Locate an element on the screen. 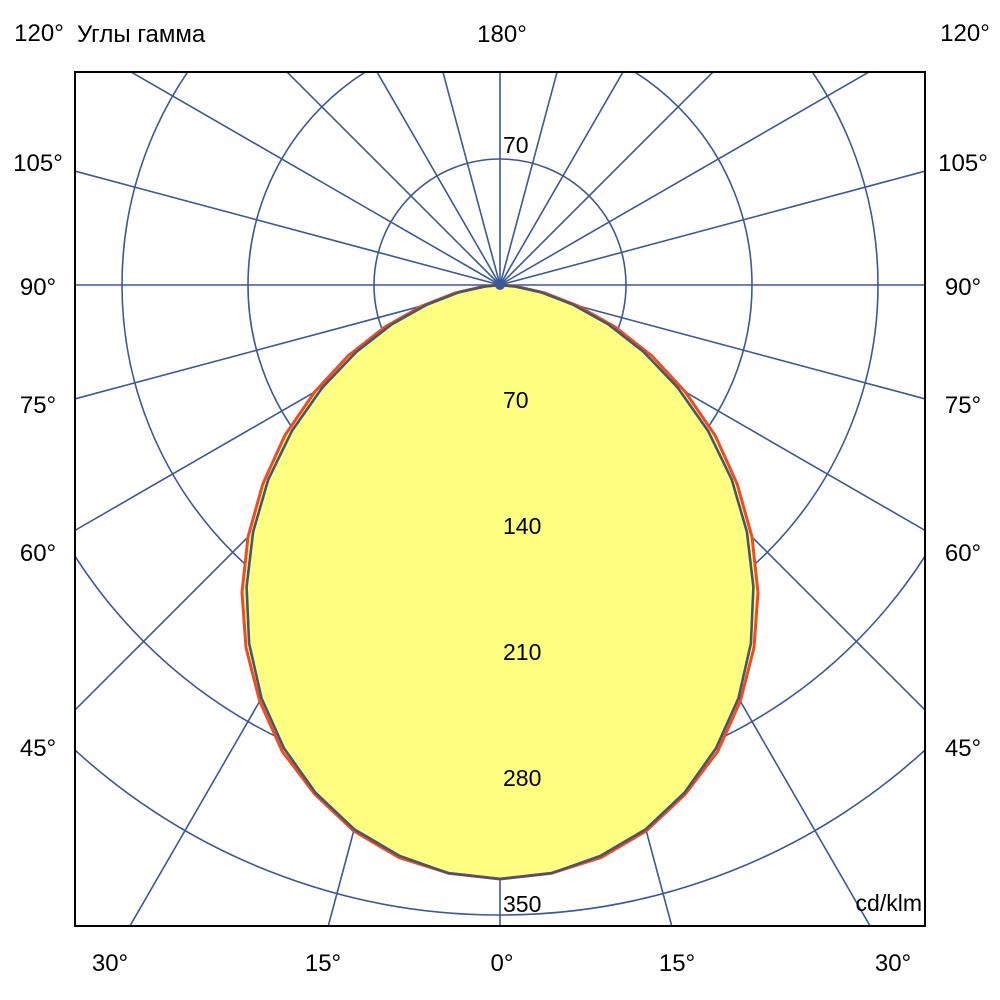 The image size is (1000, 1000). unit-label: cd/klm is located at coordinates (889, 903).